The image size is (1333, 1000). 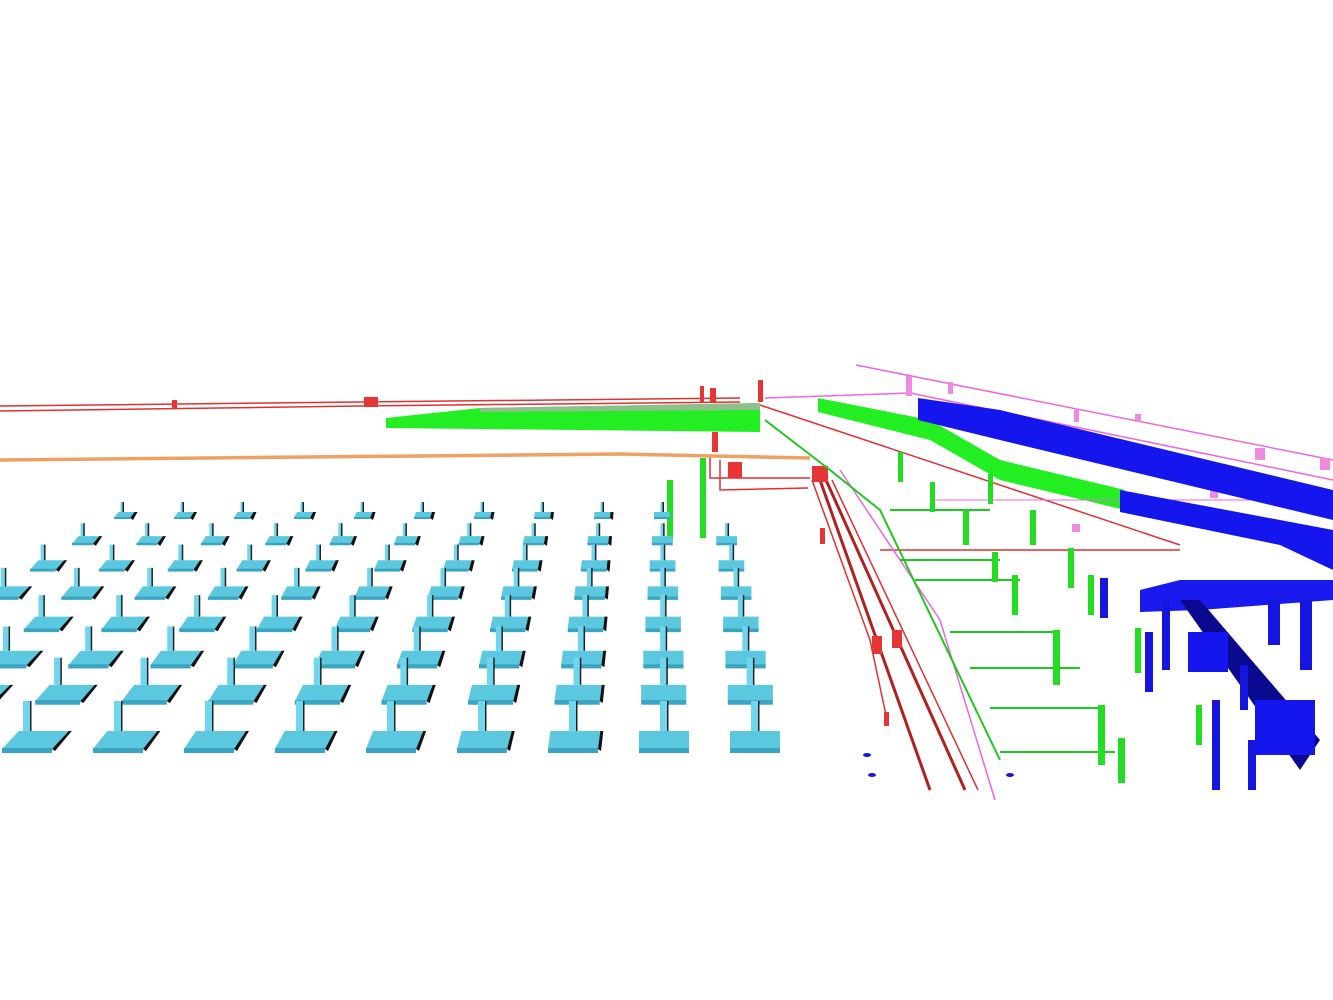 I want to click on column, so click(x=1216, y=745).